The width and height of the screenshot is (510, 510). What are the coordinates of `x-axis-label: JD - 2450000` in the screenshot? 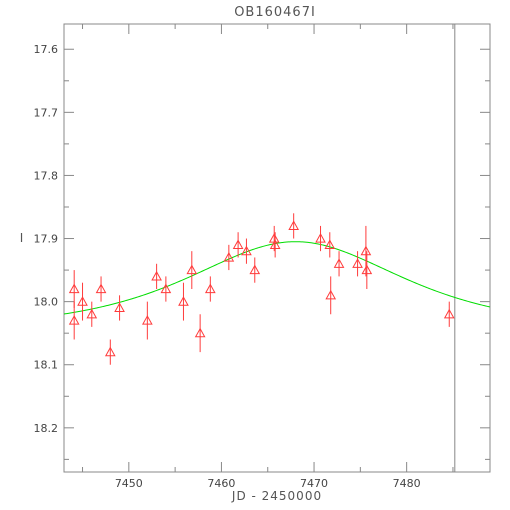 It's located at (276, 496).